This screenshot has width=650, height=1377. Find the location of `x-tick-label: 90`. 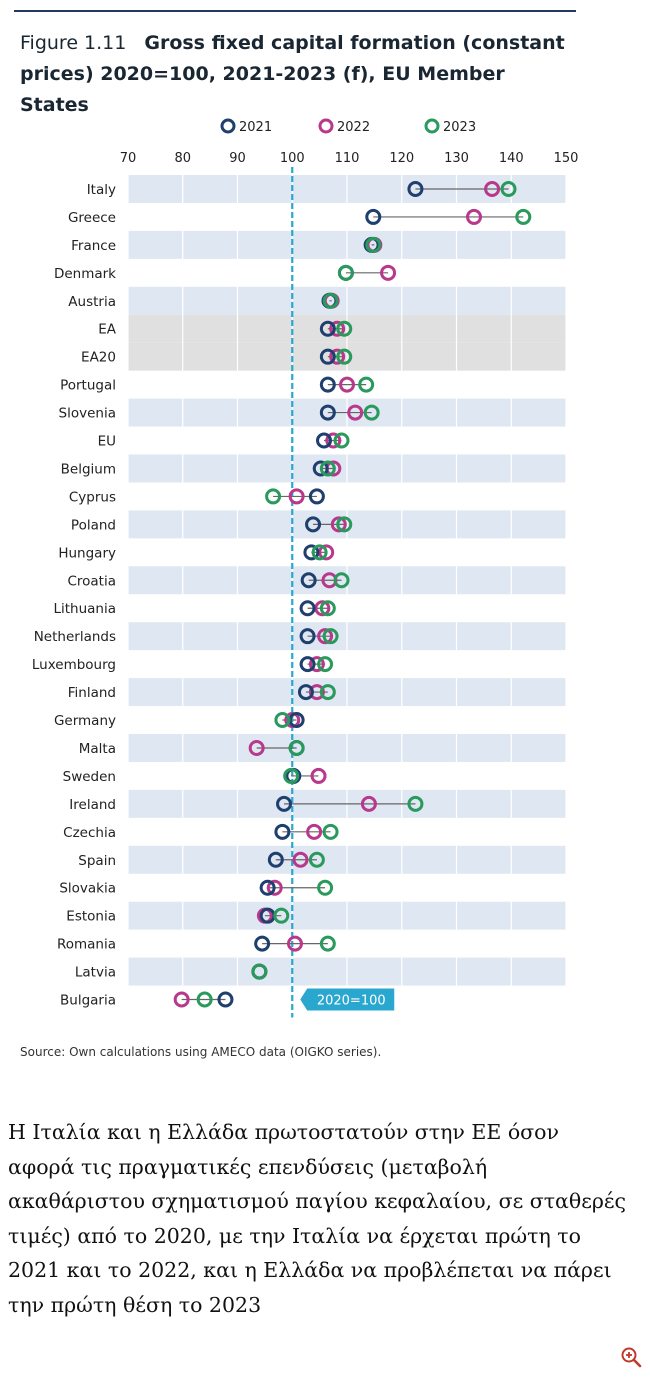

x-tick-label: 90 is located at coordinates (237, 158).